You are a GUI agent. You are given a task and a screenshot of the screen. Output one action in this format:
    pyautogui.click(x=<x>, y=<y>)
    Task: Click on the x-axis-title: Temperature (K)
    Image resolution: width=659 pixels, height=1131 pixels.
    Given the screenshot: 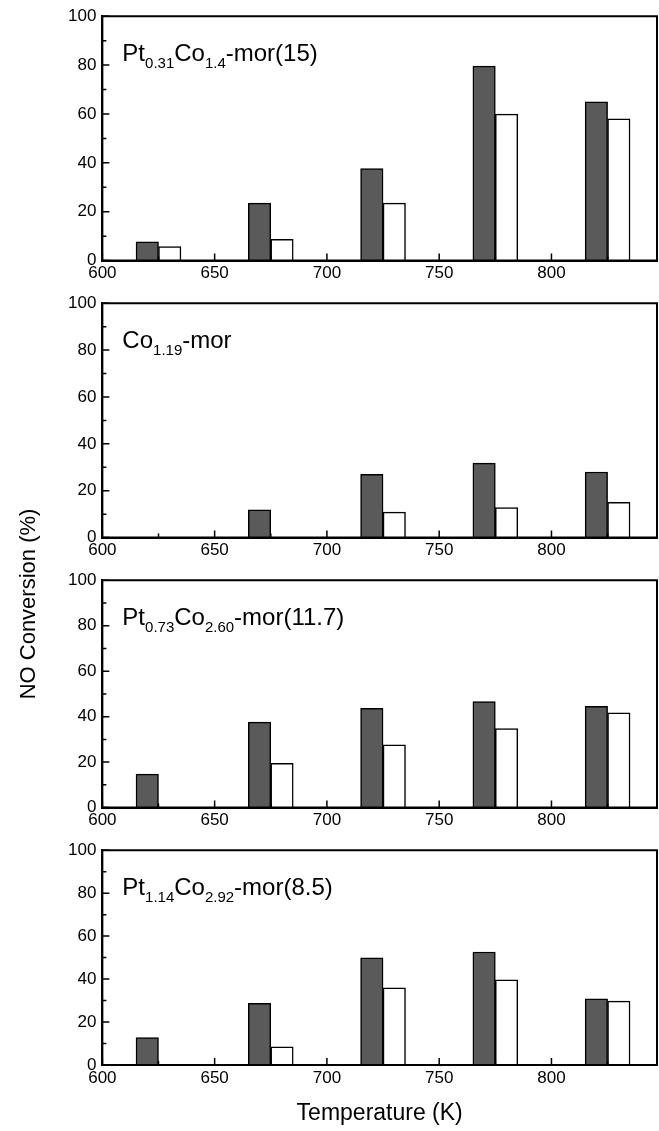 What is the action you would take?
    pyautogui.click(x=379, y=1111)
    